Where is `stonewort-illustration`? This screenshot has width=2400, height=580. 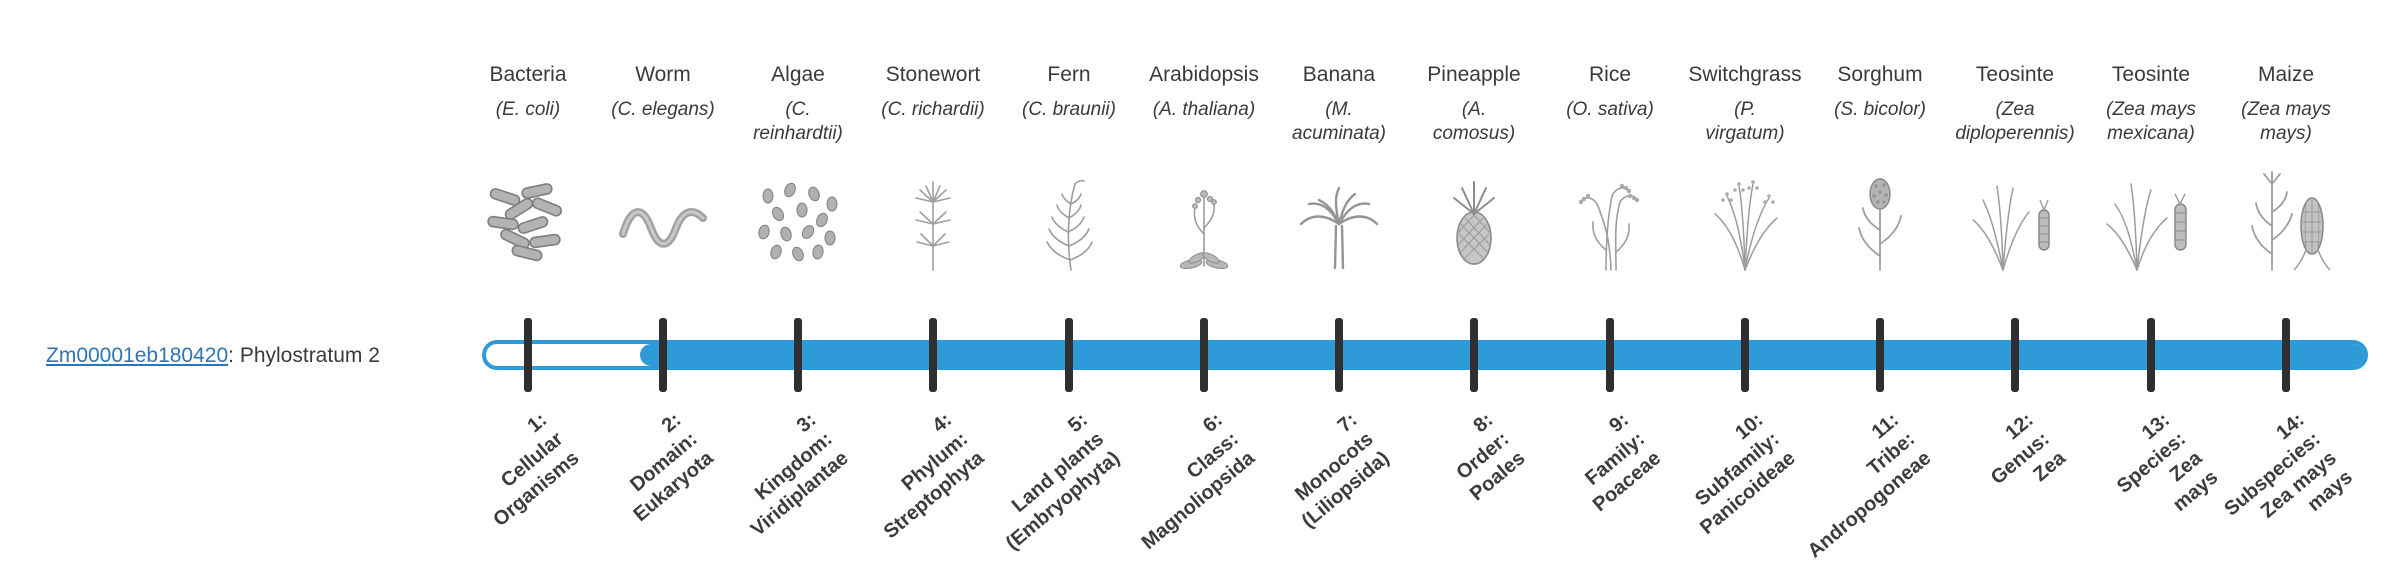
stonewort-illustration is located at coordinates (933, 222).